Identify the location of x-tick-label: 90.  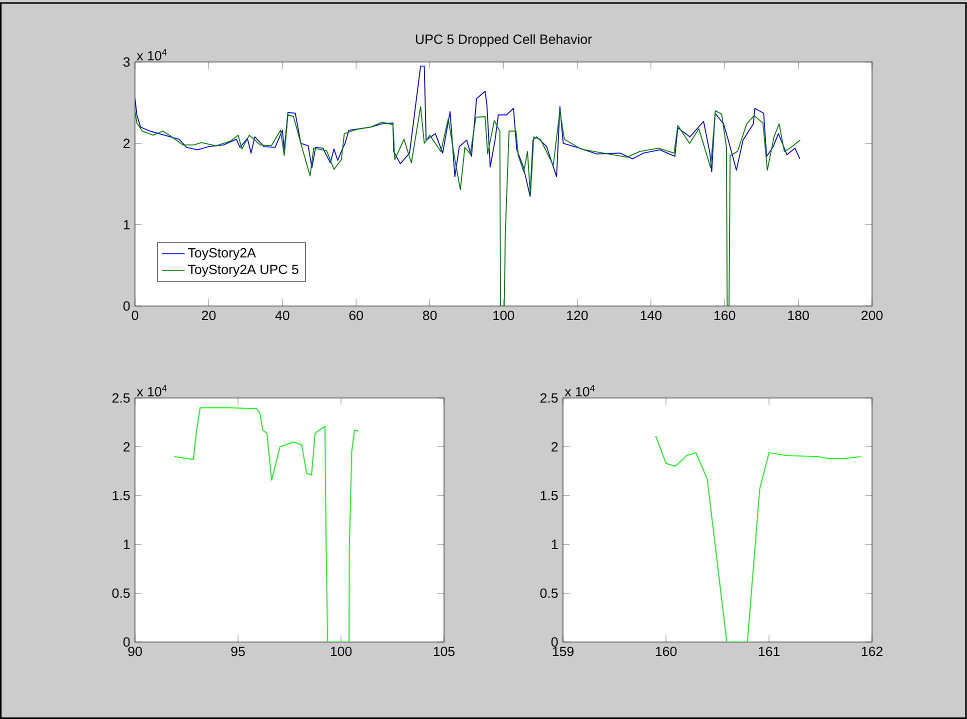
(135, 651).